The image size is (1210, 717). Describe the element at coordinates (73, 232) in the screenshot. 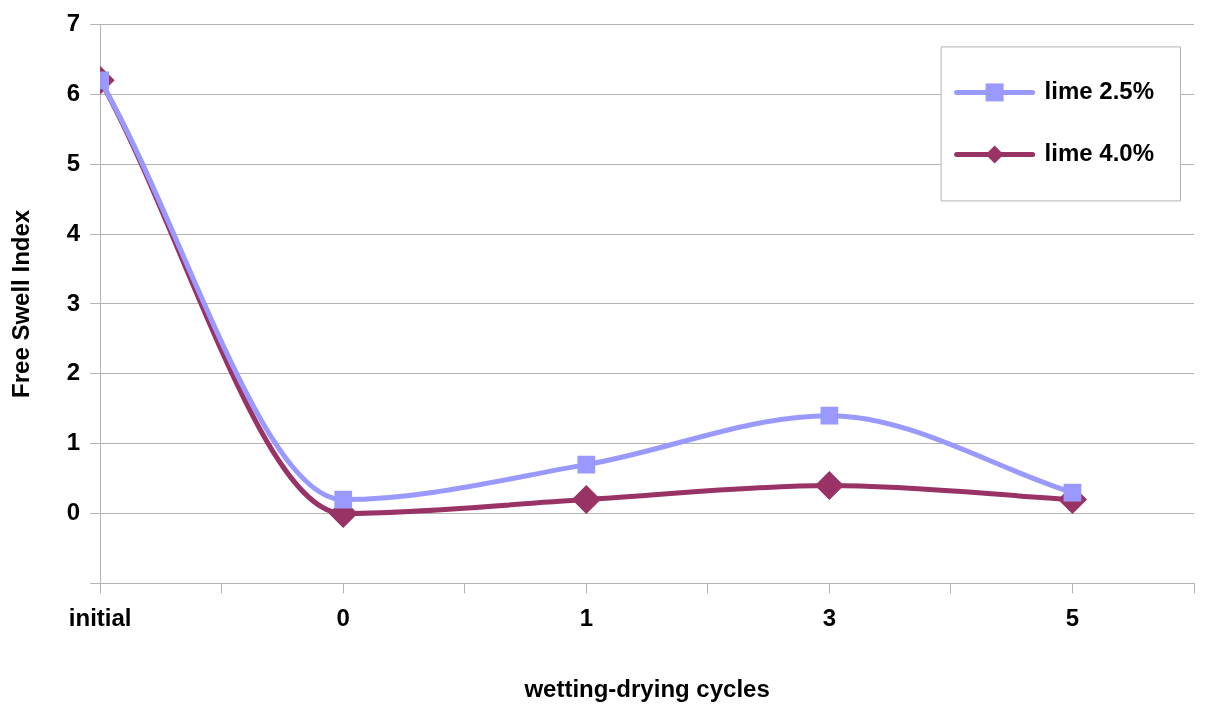

I see `y-tick-label: 4` at that location.